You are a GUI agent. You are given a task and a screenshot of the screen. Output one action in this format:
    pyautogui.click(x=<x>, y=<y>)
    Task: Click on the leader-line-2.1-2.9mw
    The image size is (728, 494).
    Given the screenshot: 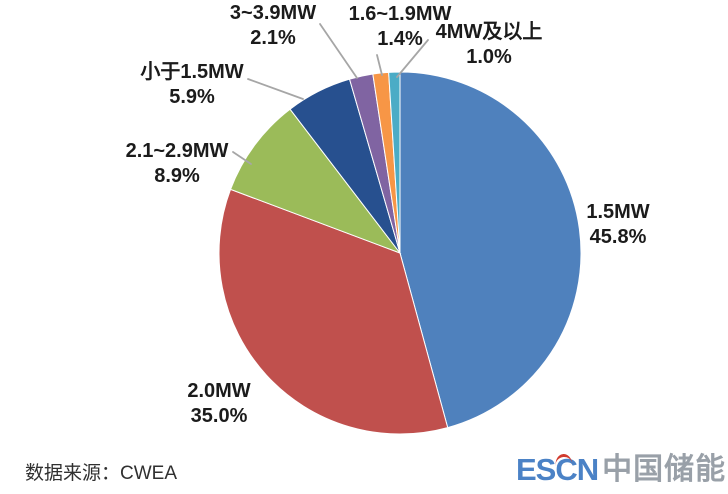 What is the action you would take?
    pyautogui.click(x=242, y=158)
    